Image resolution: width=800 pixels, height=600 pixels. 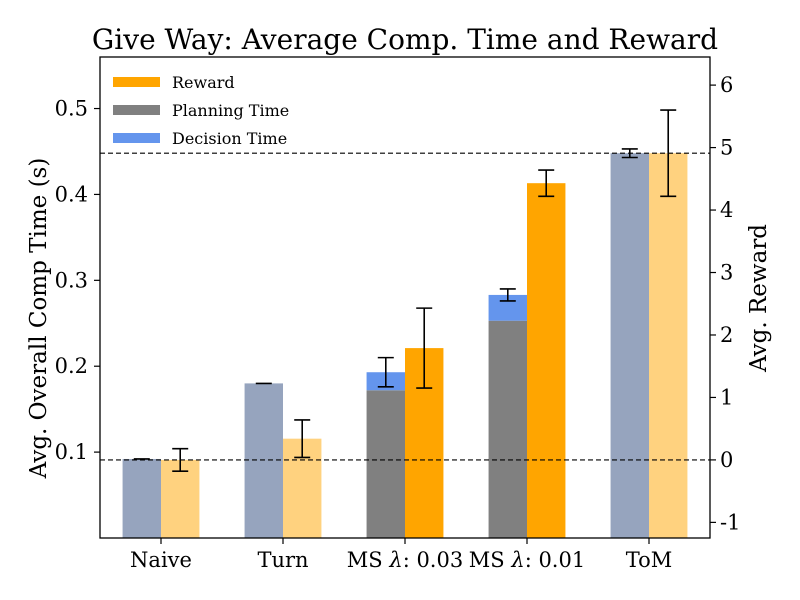 I want to click on y-axis-right-label: Avg. Reward, so click(x=759, y=298).